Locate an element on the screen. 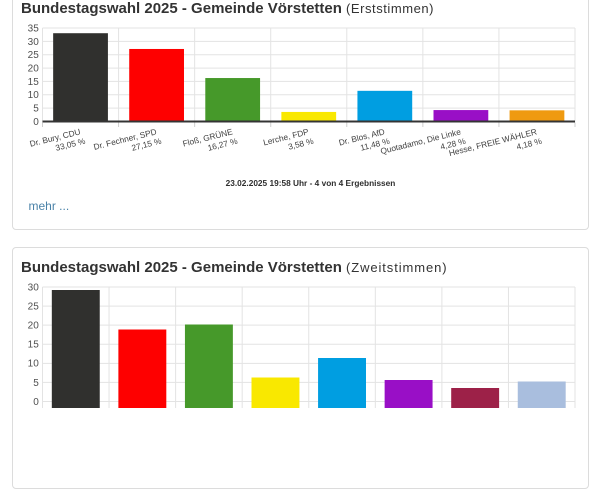 Image resolution: width=600 pixels, height=489 pixels. svg-text: 35 is located at coordinates (34, 28).